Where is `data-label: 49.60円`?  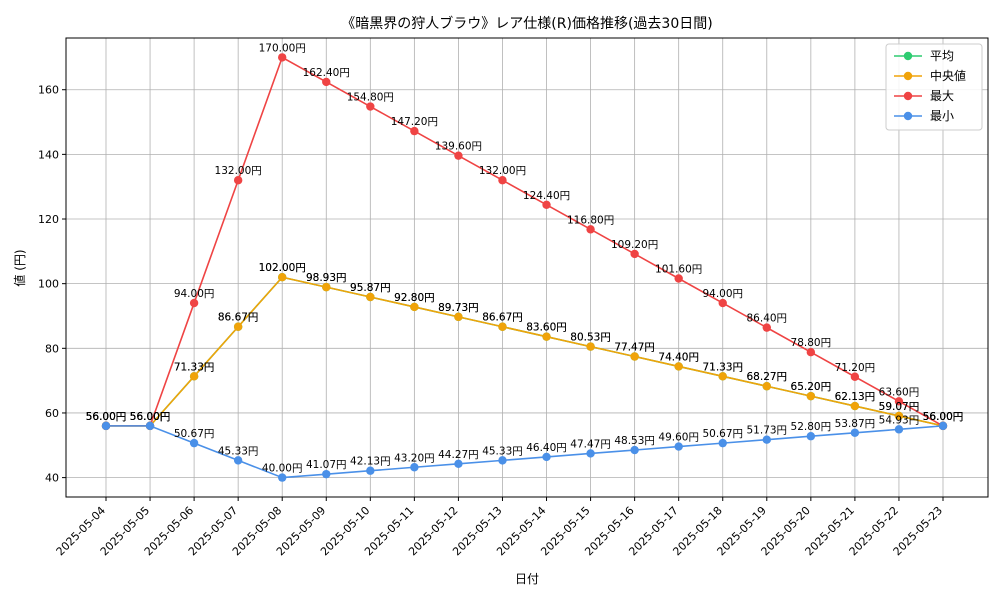
data-label: 49.60円 is located at coordinates (678, 438).